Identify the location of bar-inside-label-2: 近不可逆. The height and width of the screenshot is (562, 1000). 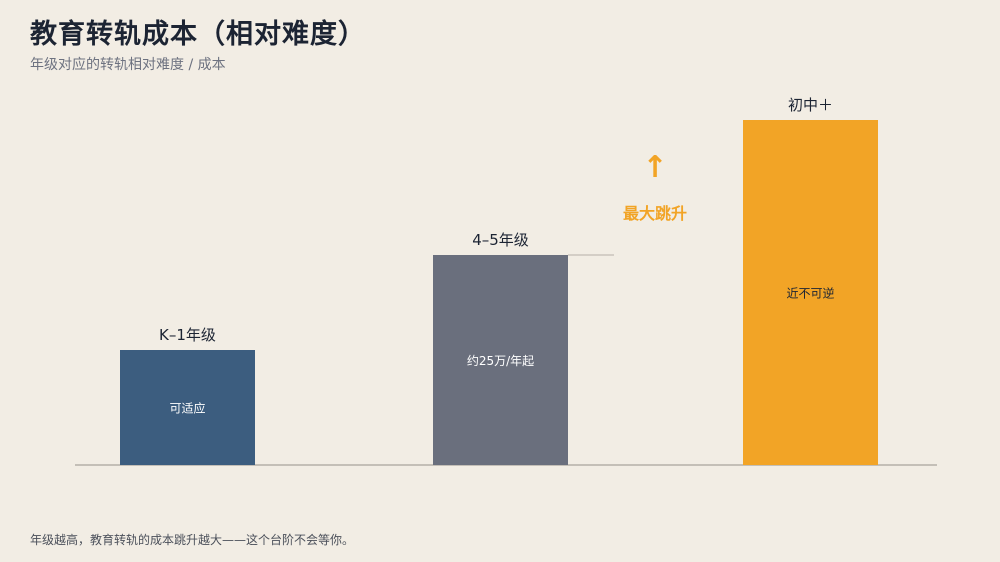
(810, 293).